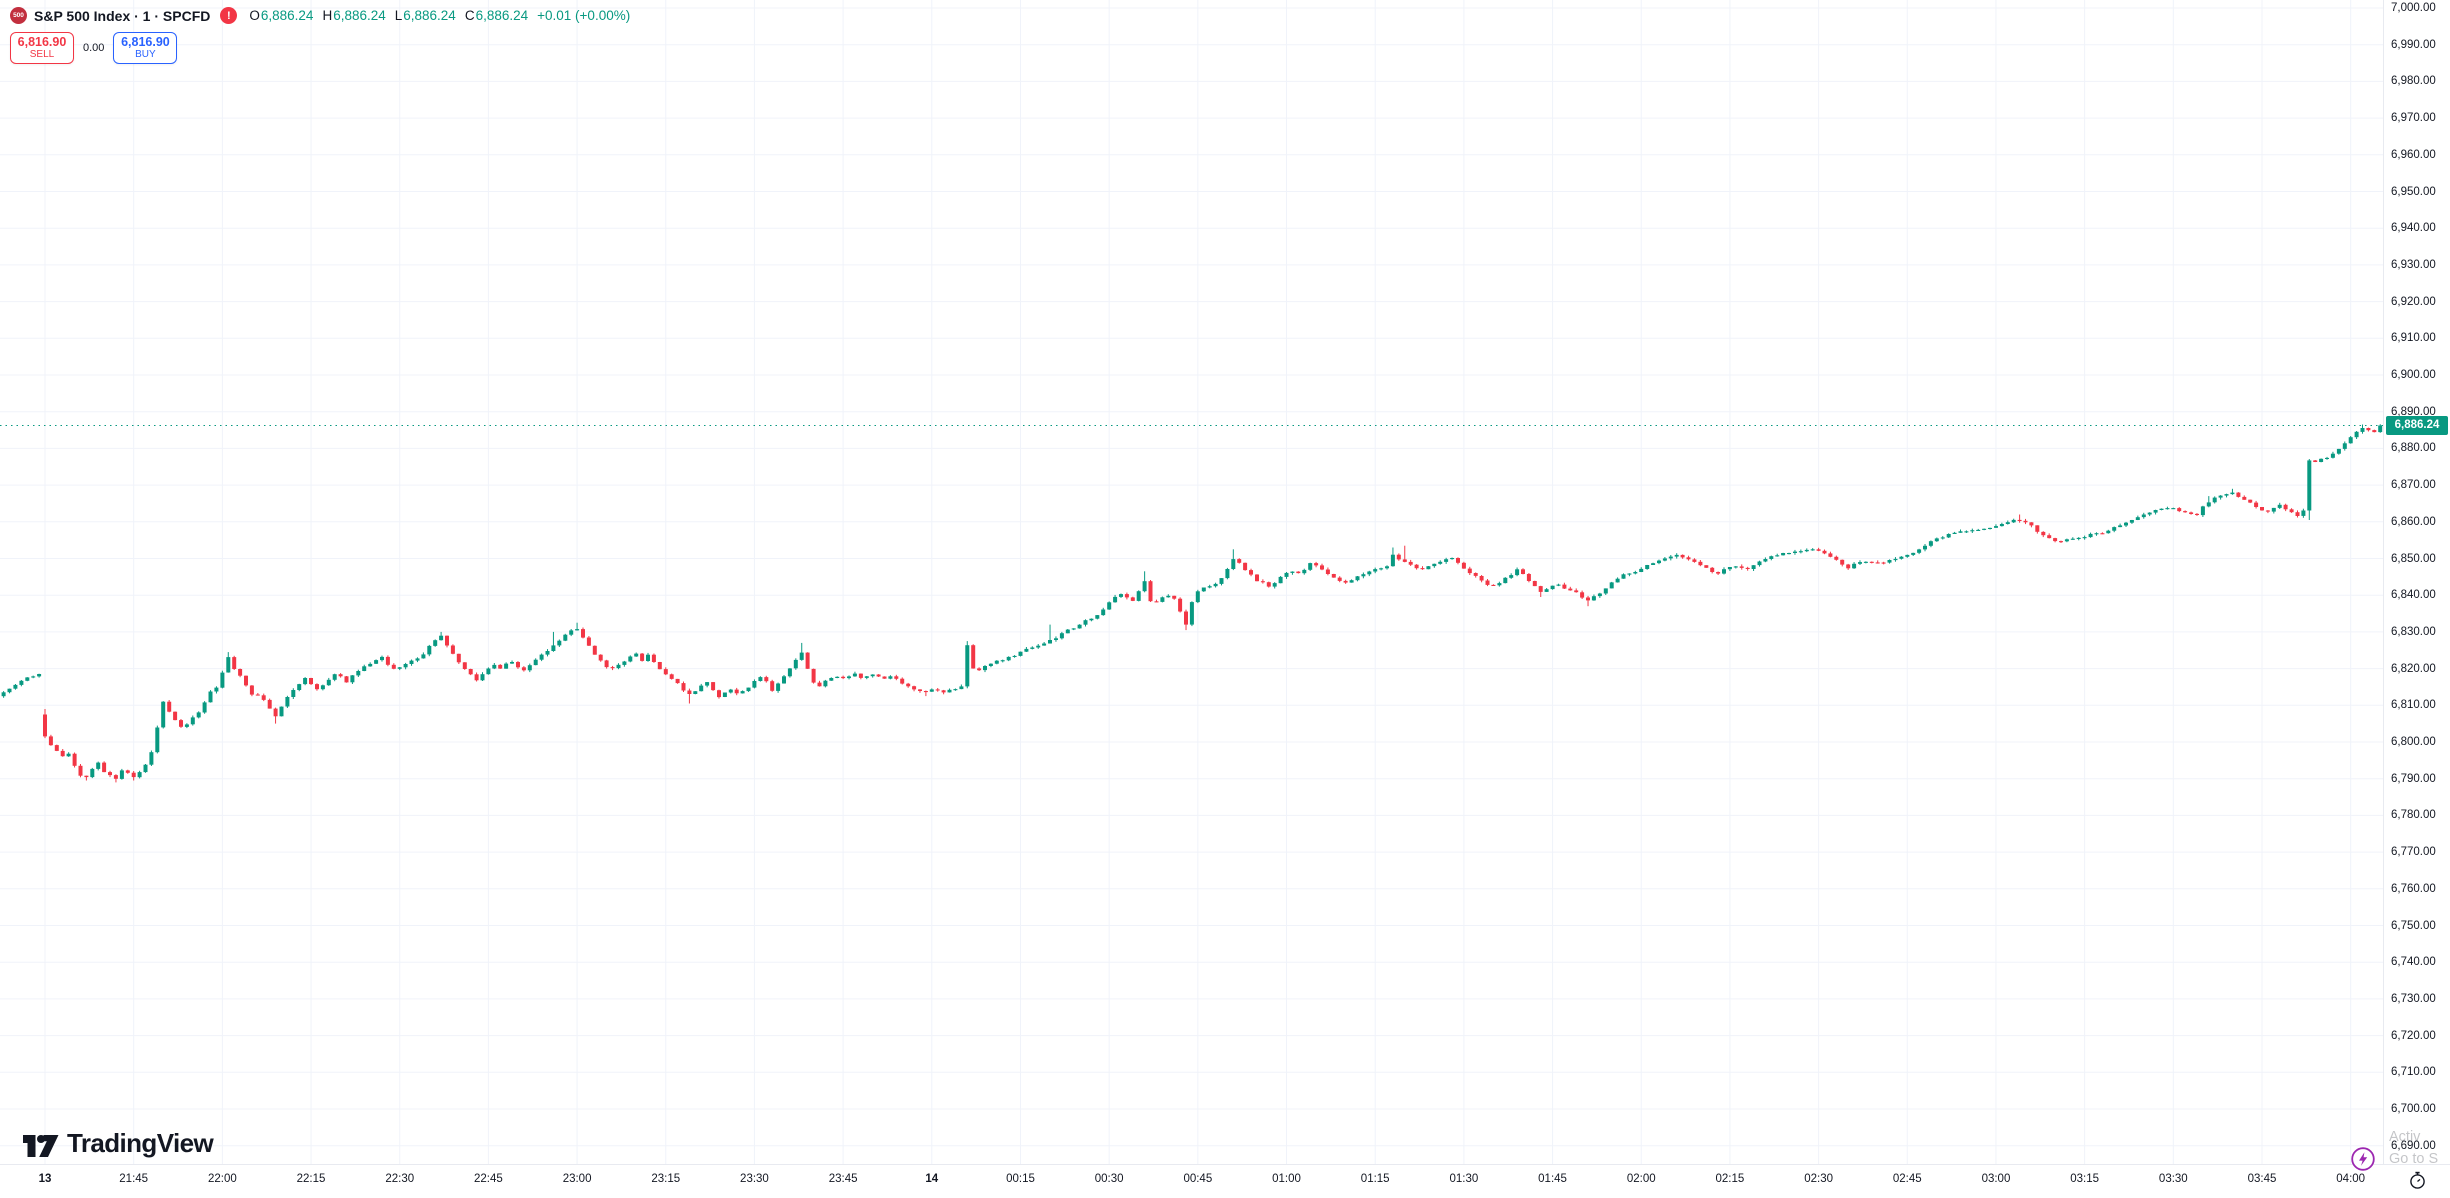 This screenshot has width=2450, height=1198. Describe the element at coordinates (666, 1179) in the screenshot. I see `time-tick-label: 23:15` at that location.